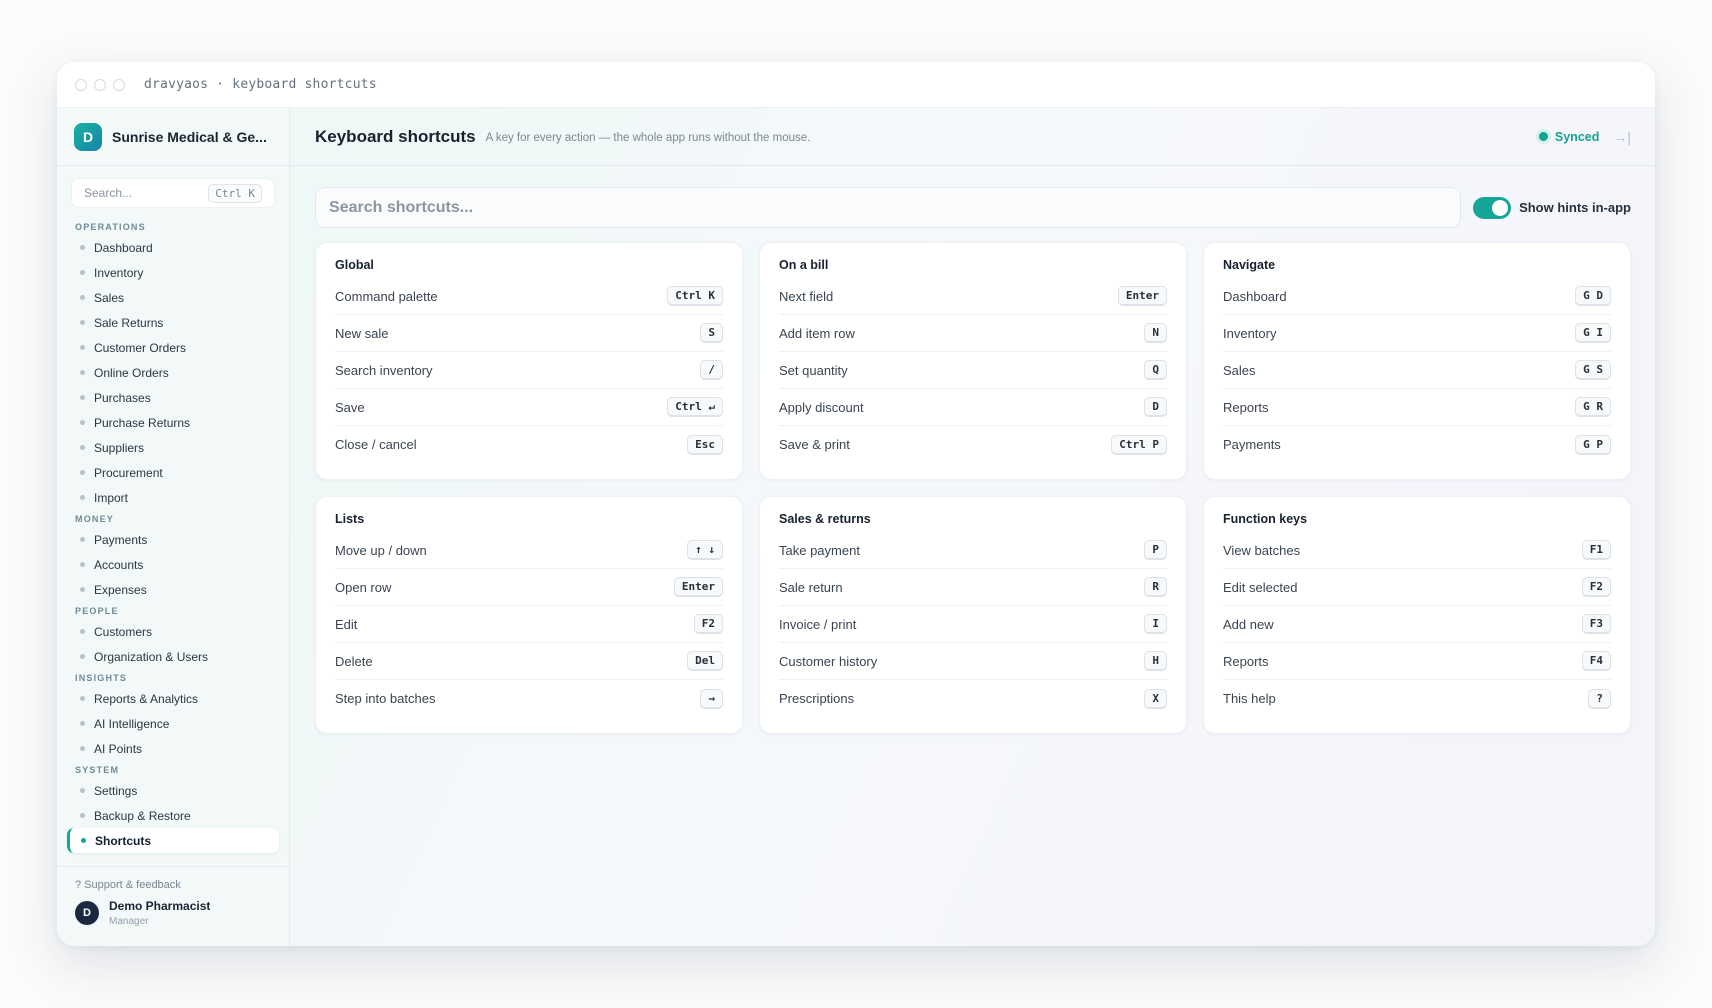 The height and width of the screenshot is (1008, 1712). I want to click on sidebar-item-ai-intelligence: AI Intelligence, so click(173, 723).